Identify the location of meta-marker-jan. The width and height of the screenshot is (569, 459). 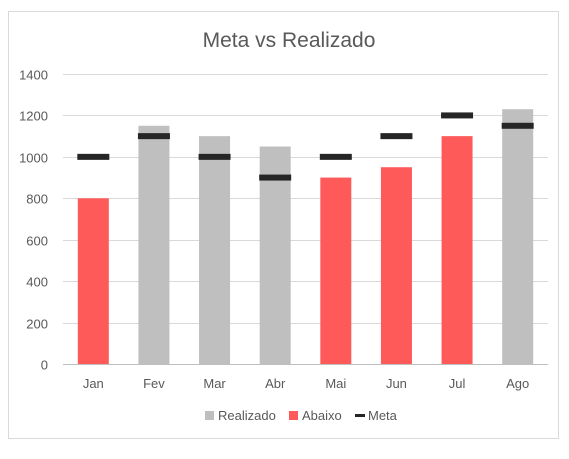
(93, 156).